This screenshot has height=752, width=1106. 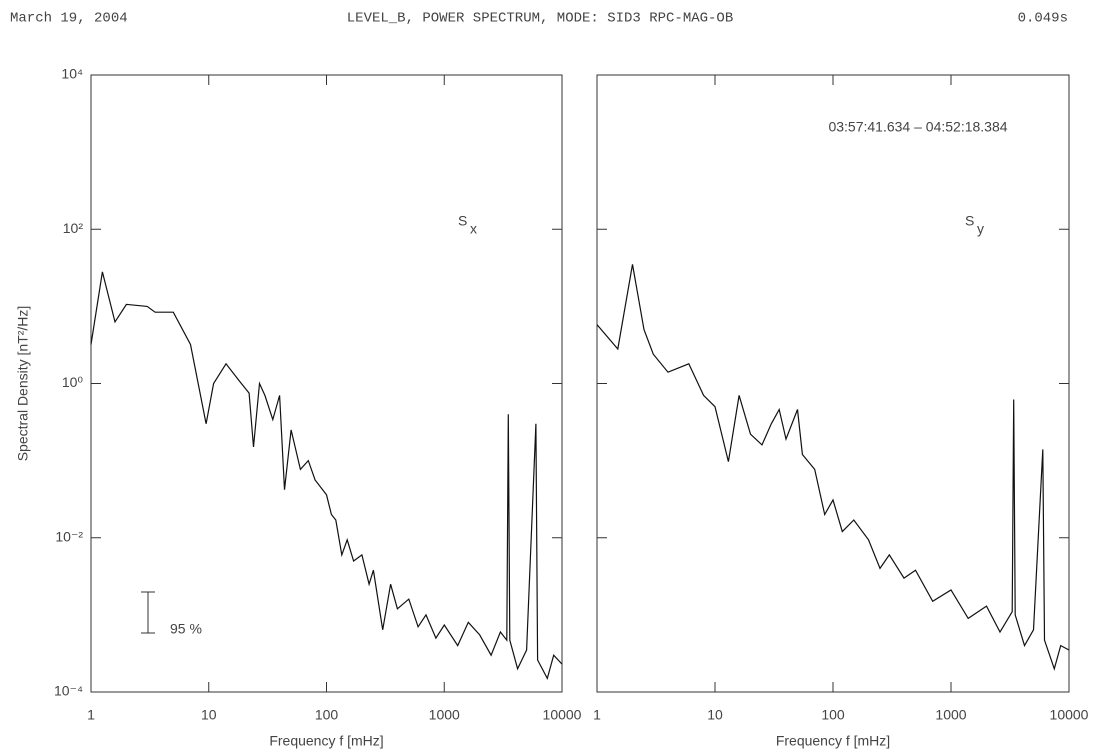 I want to click on date: March 19, 2004, so click(x=69, y=19).